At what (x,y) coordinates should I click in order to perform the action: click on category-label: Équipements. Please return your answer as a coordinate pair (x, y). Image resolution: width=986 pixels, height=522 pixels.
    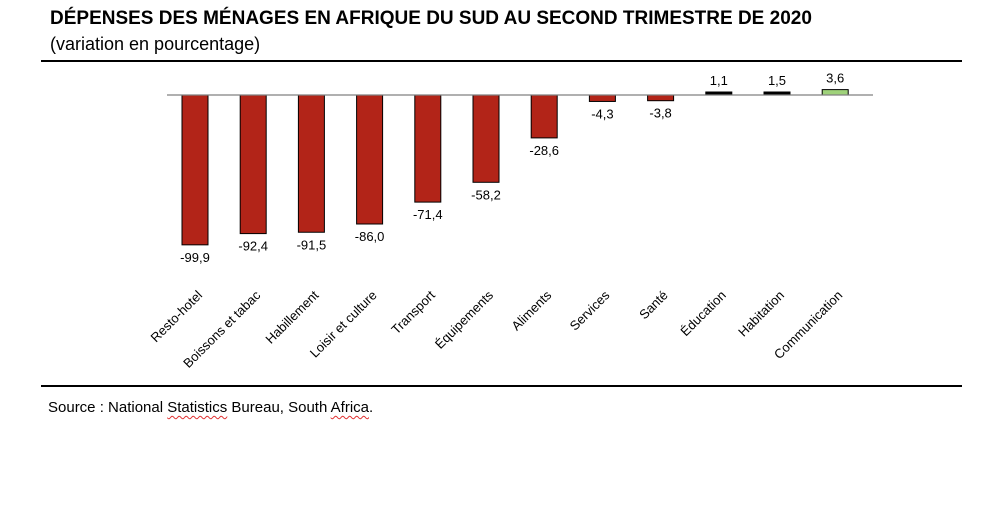
    Looking at the image, I should click on (464, 319).